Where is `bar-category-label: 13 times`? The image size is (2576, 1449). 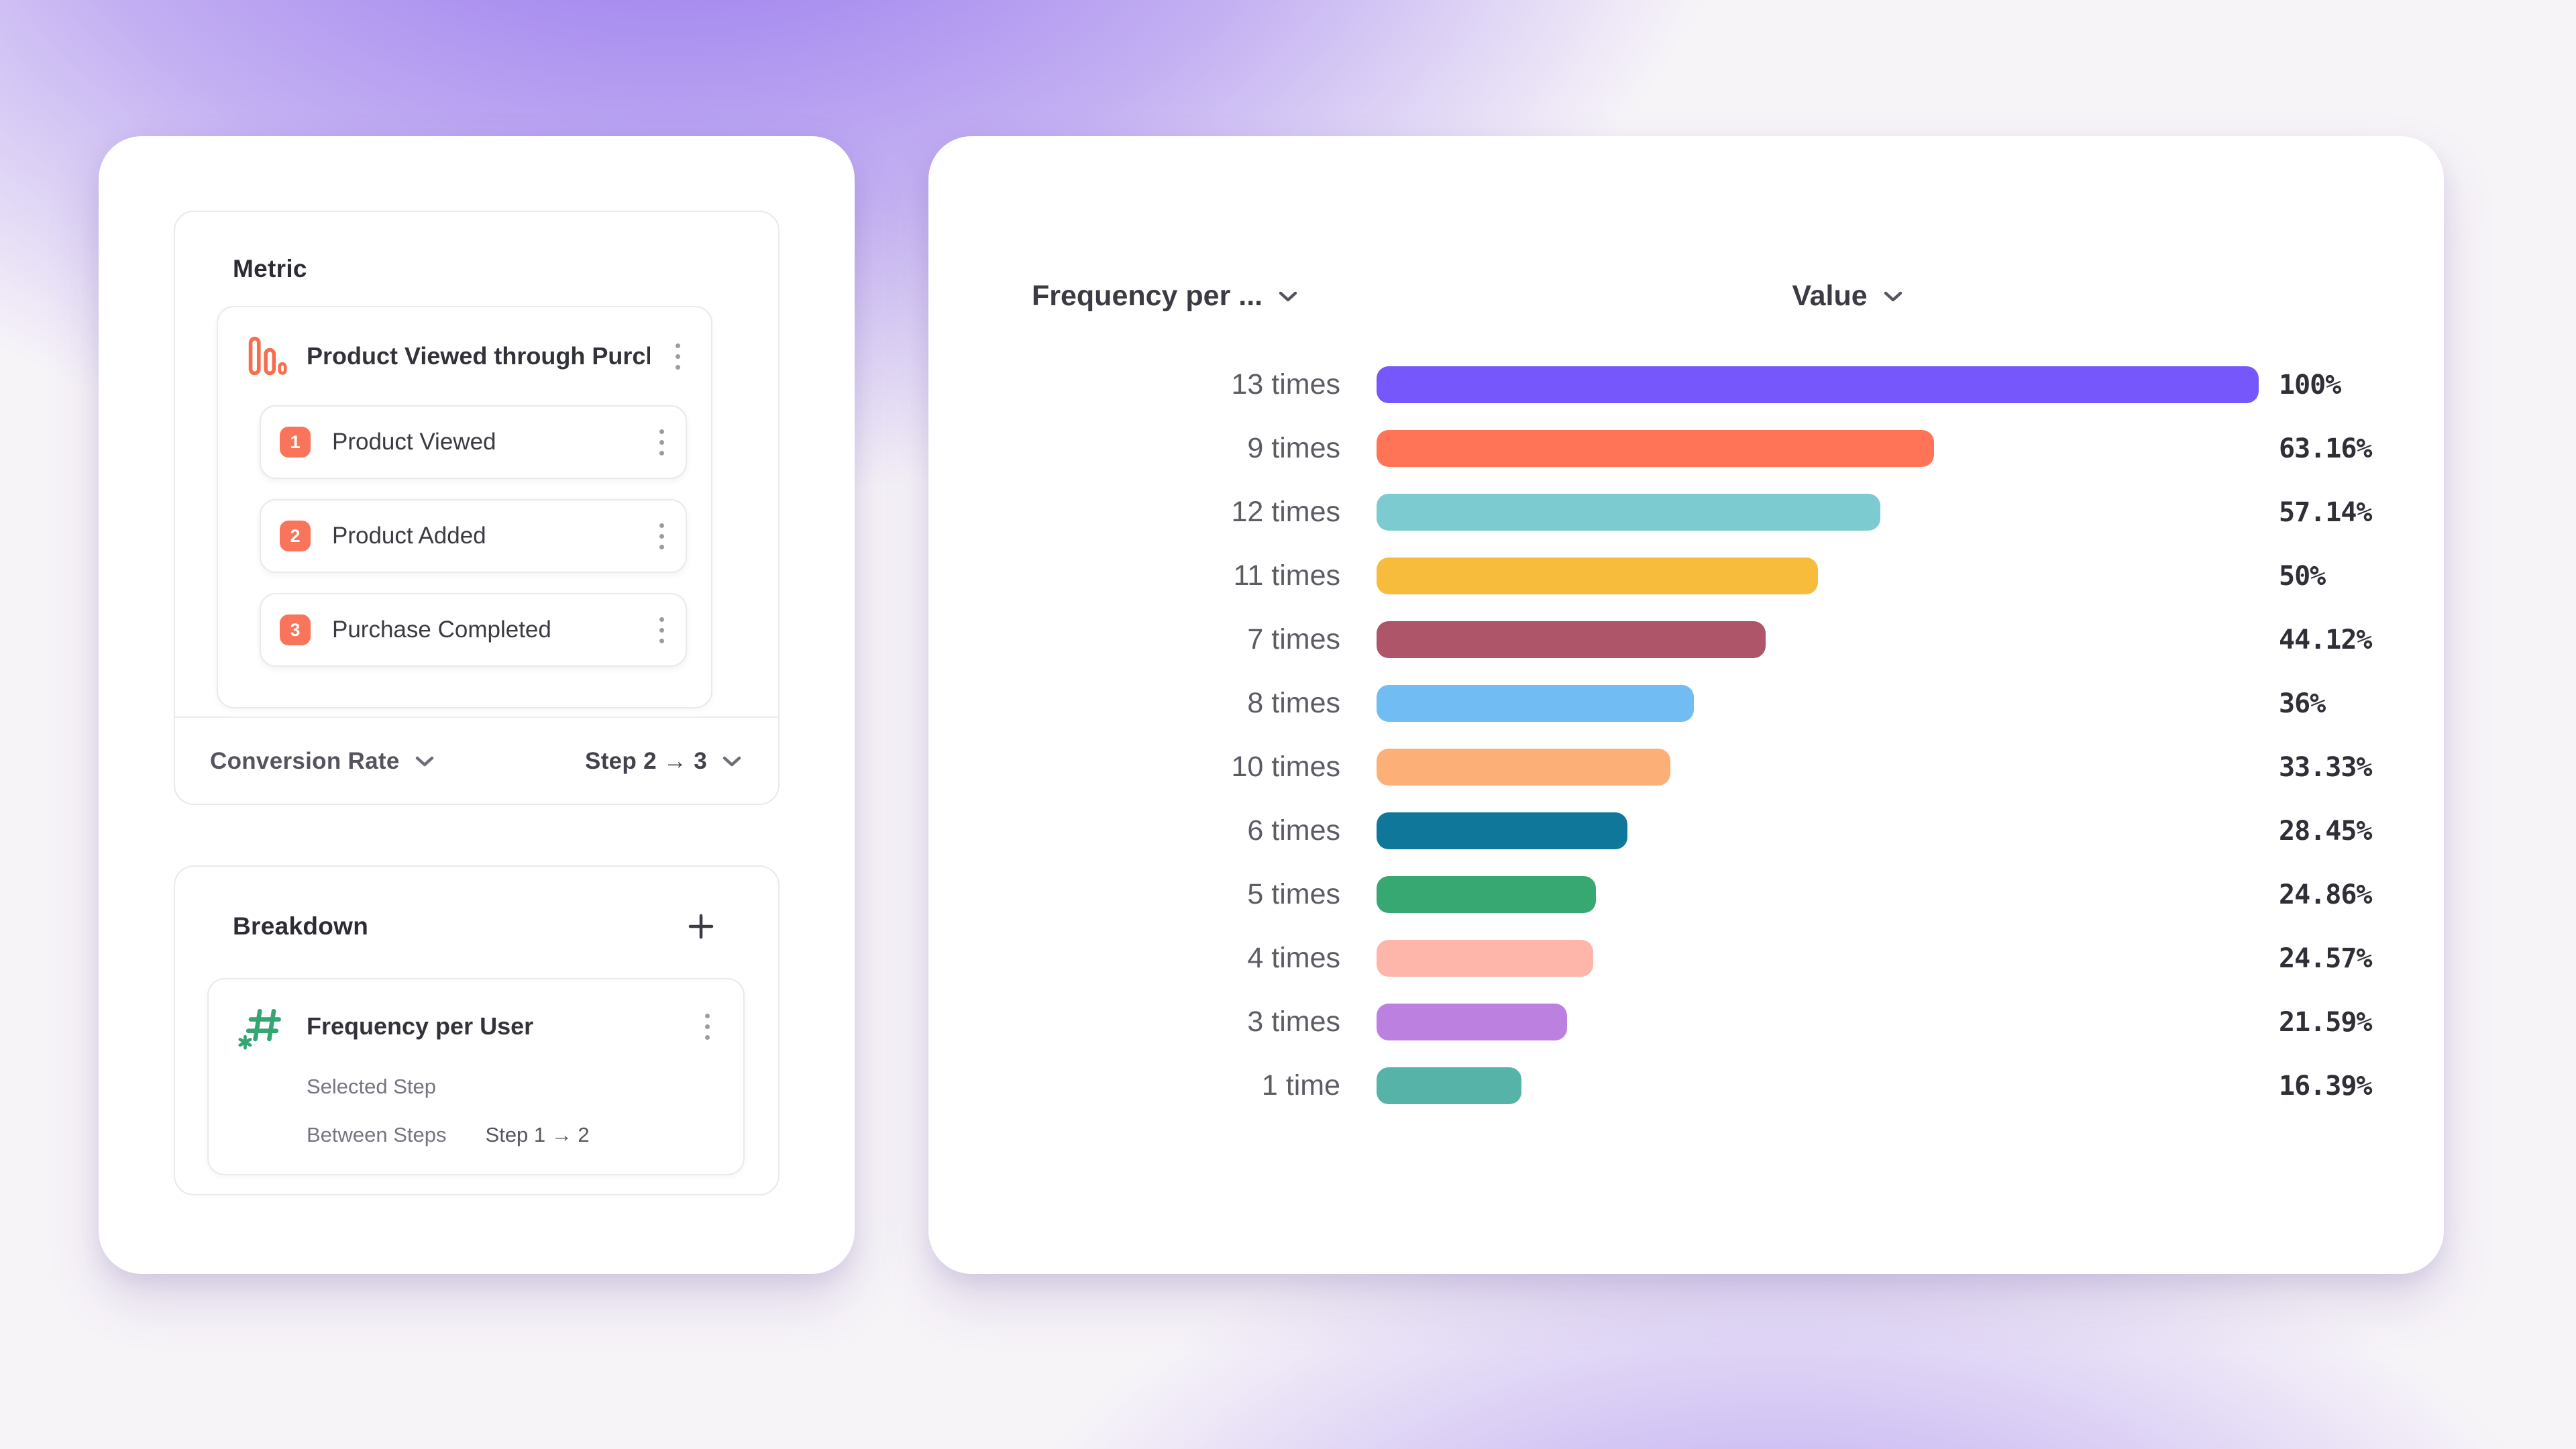 bar-category-label: 13 times is located at coordinates (1285, 384).